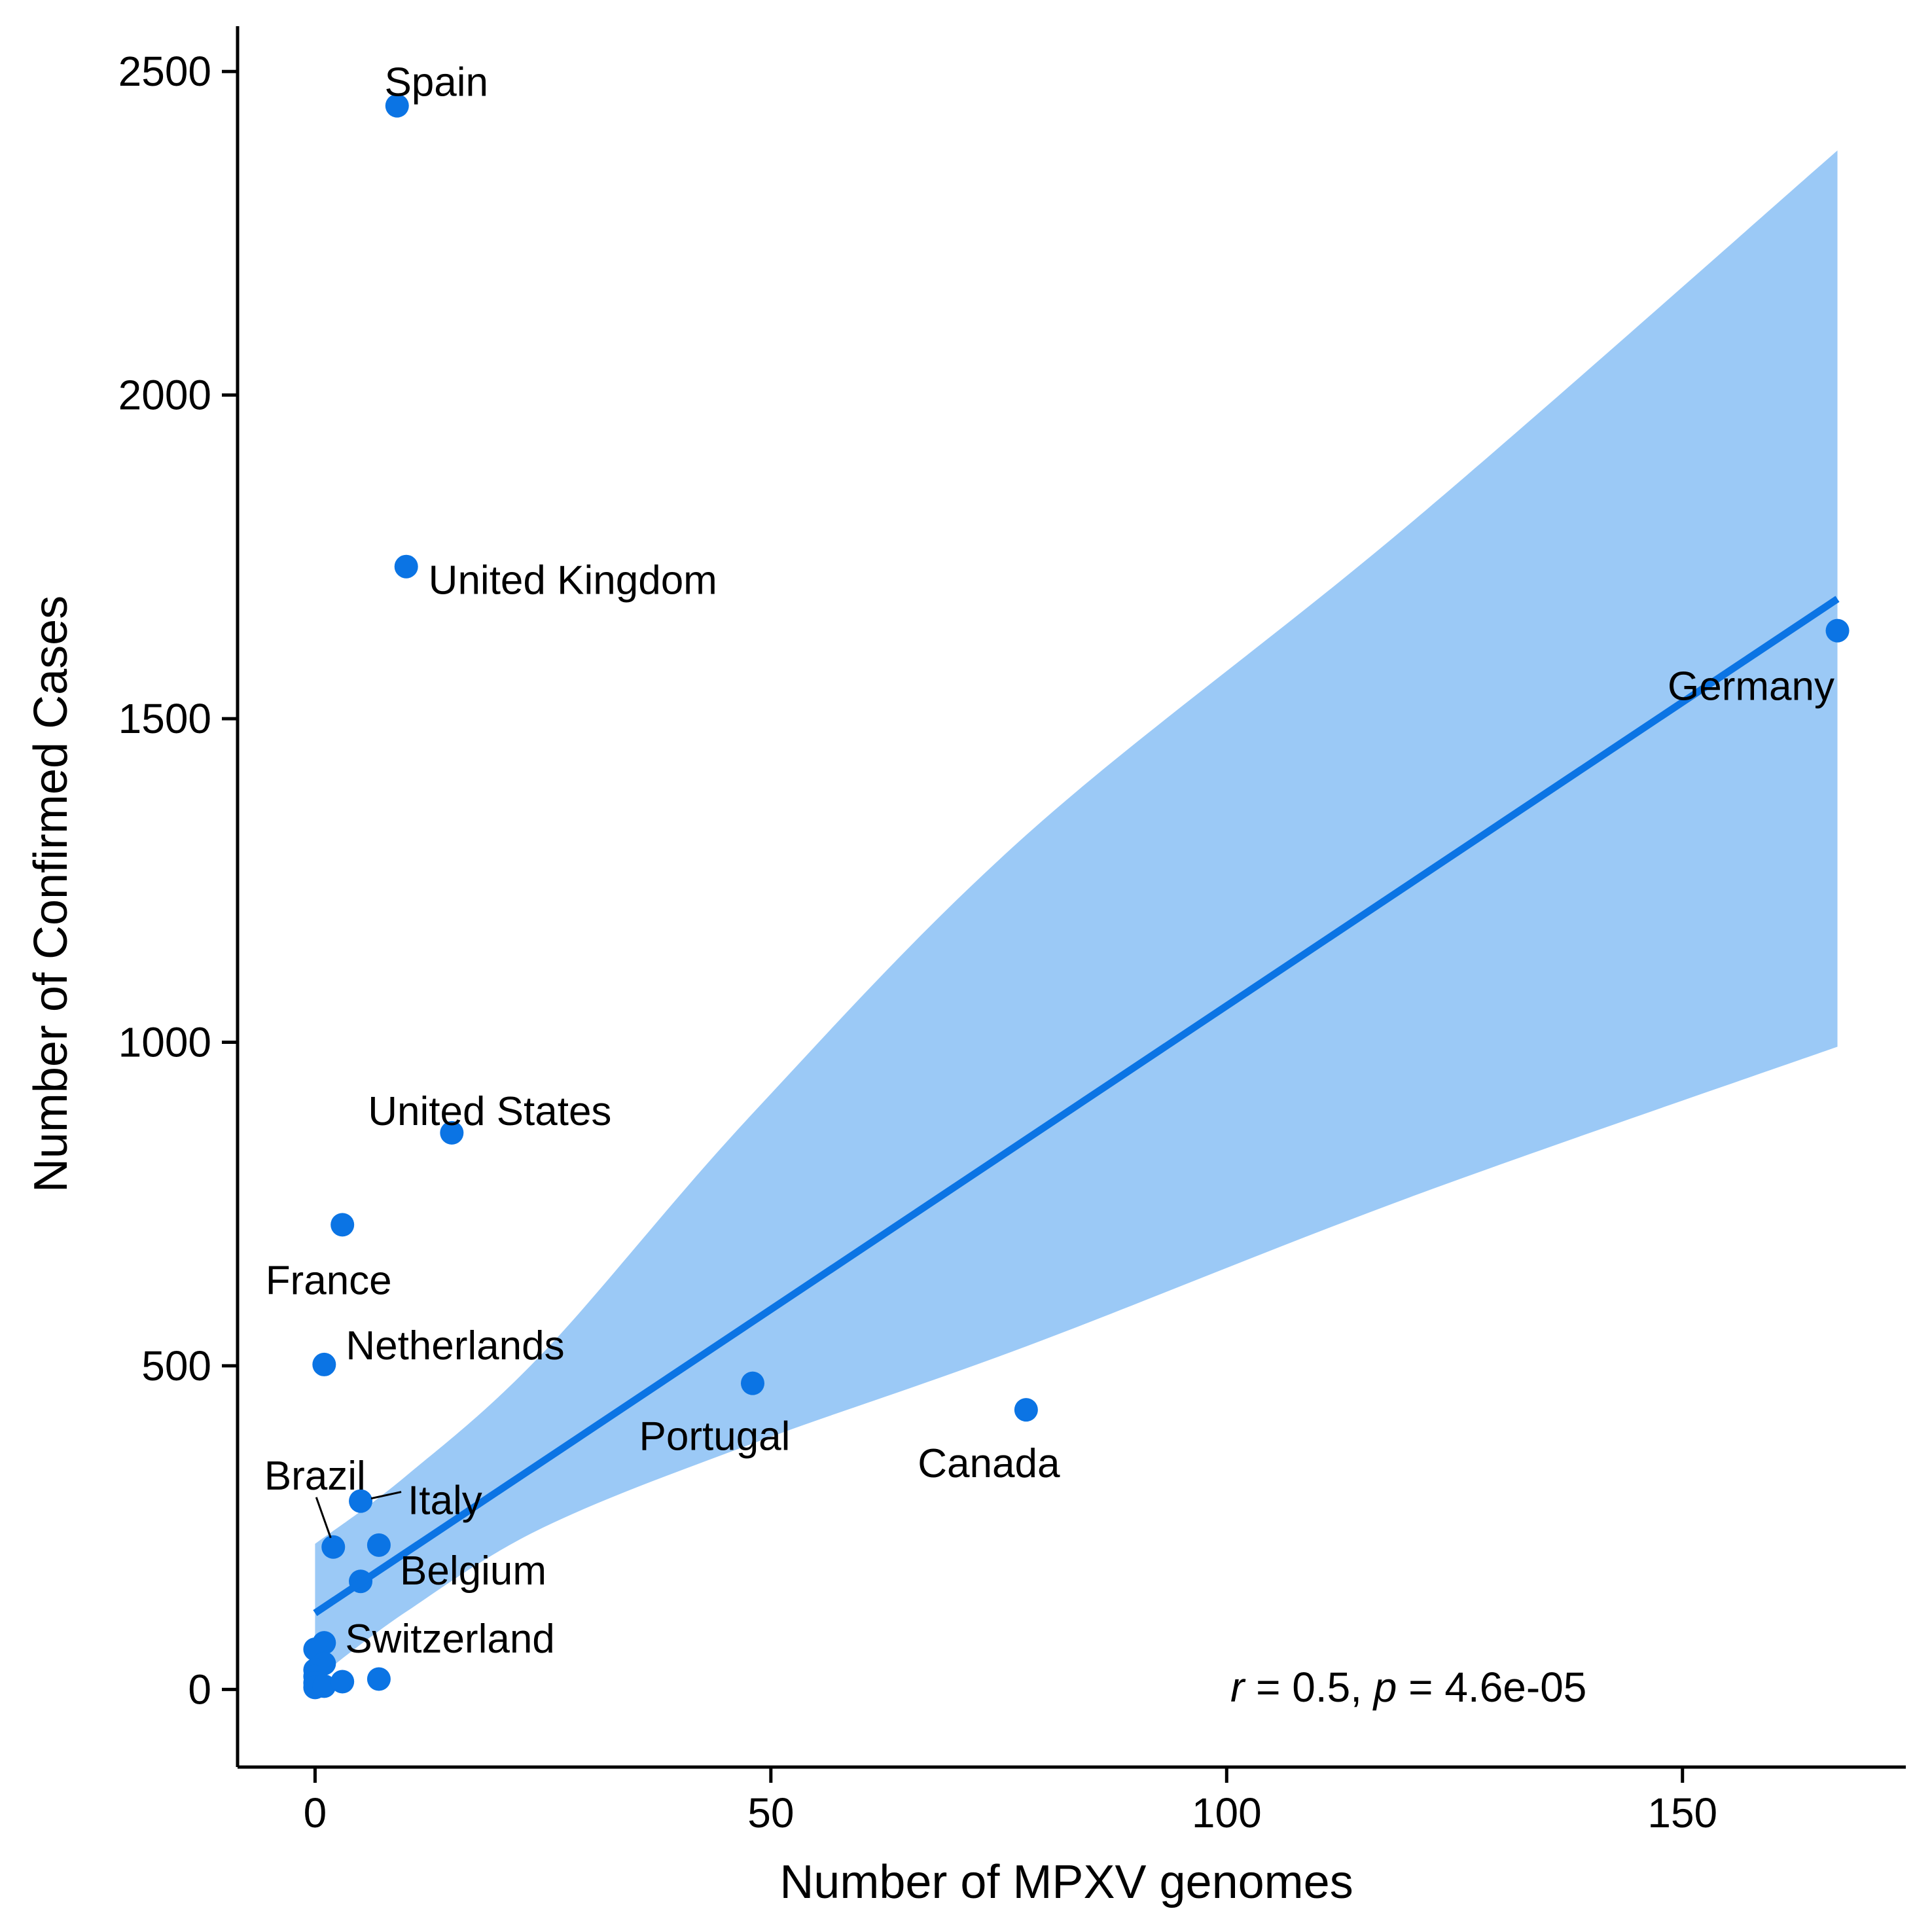  I want to click on r-value: = 0.5,, so click(1308, 1687).